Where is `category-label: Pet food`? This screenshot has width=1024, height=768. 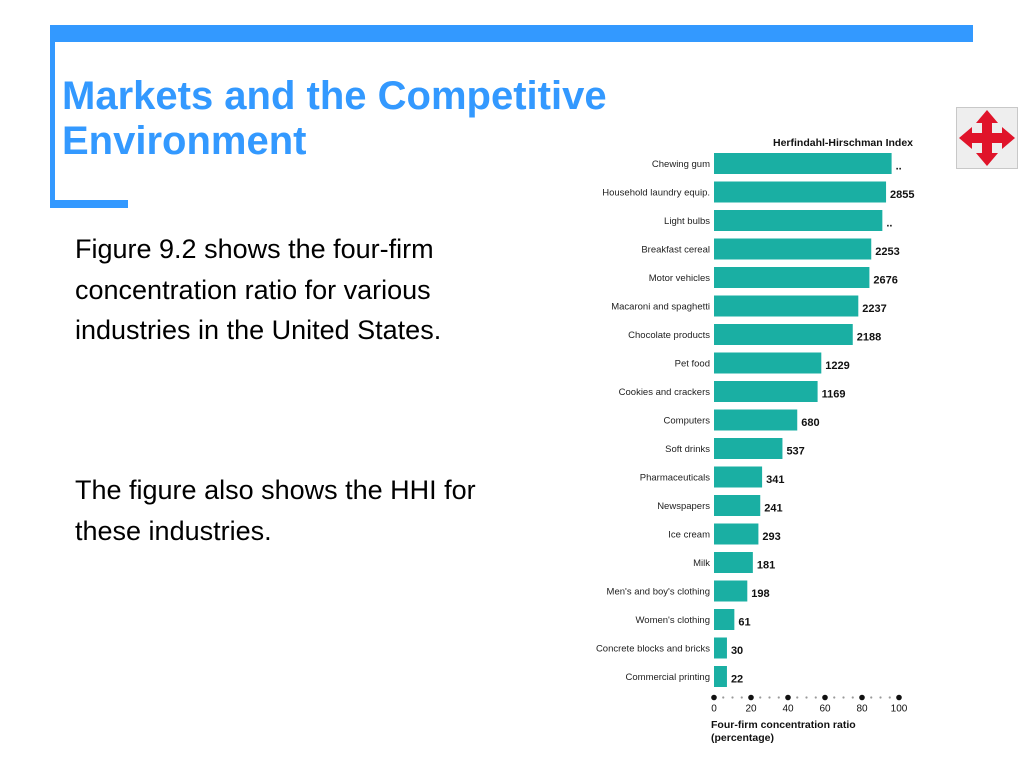 category-label: Pet food is located at coordinates (692, 364).